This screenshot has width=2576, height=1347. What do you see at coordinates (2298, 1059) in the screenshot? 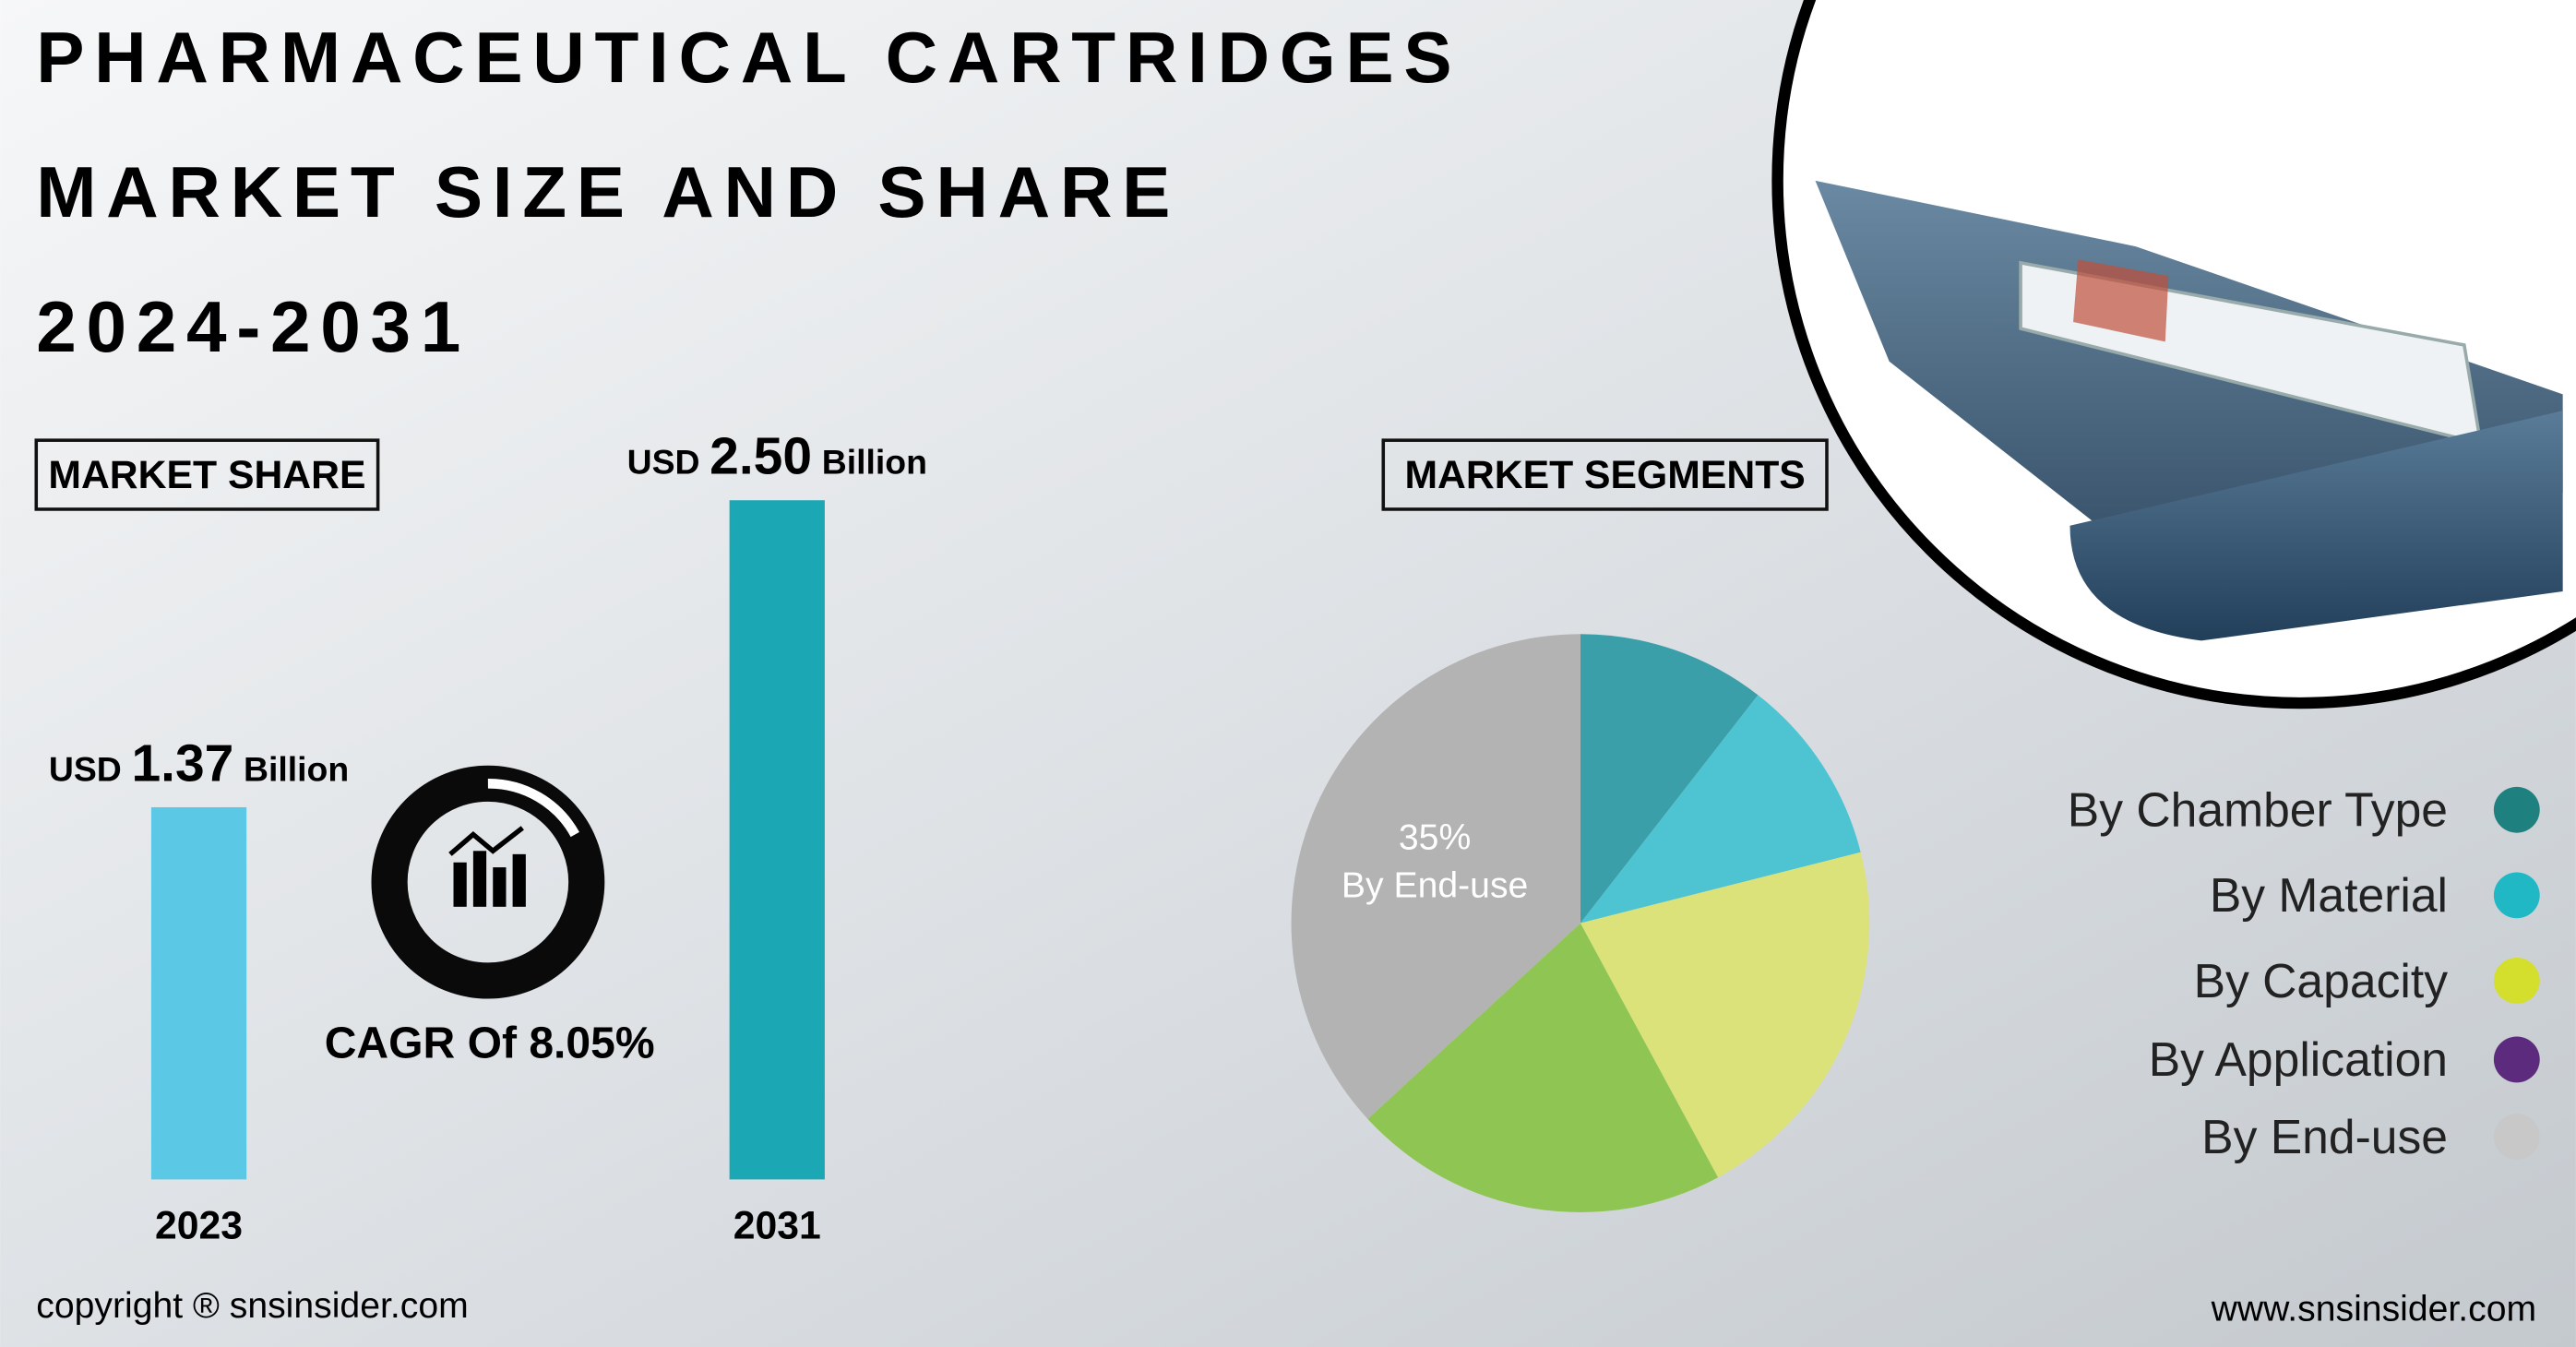
I see `legend-label: By Application` at bounding box center [2298, 1059].